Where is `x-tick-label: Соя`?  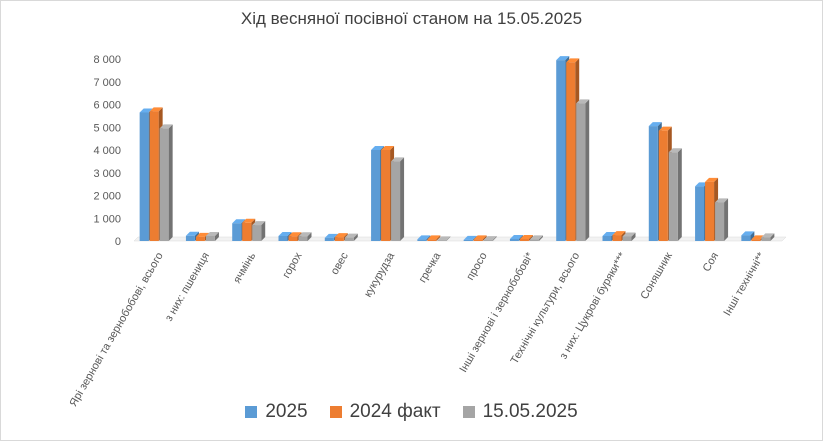
x-tick-label: Соя is located at coordinates (711, 261).